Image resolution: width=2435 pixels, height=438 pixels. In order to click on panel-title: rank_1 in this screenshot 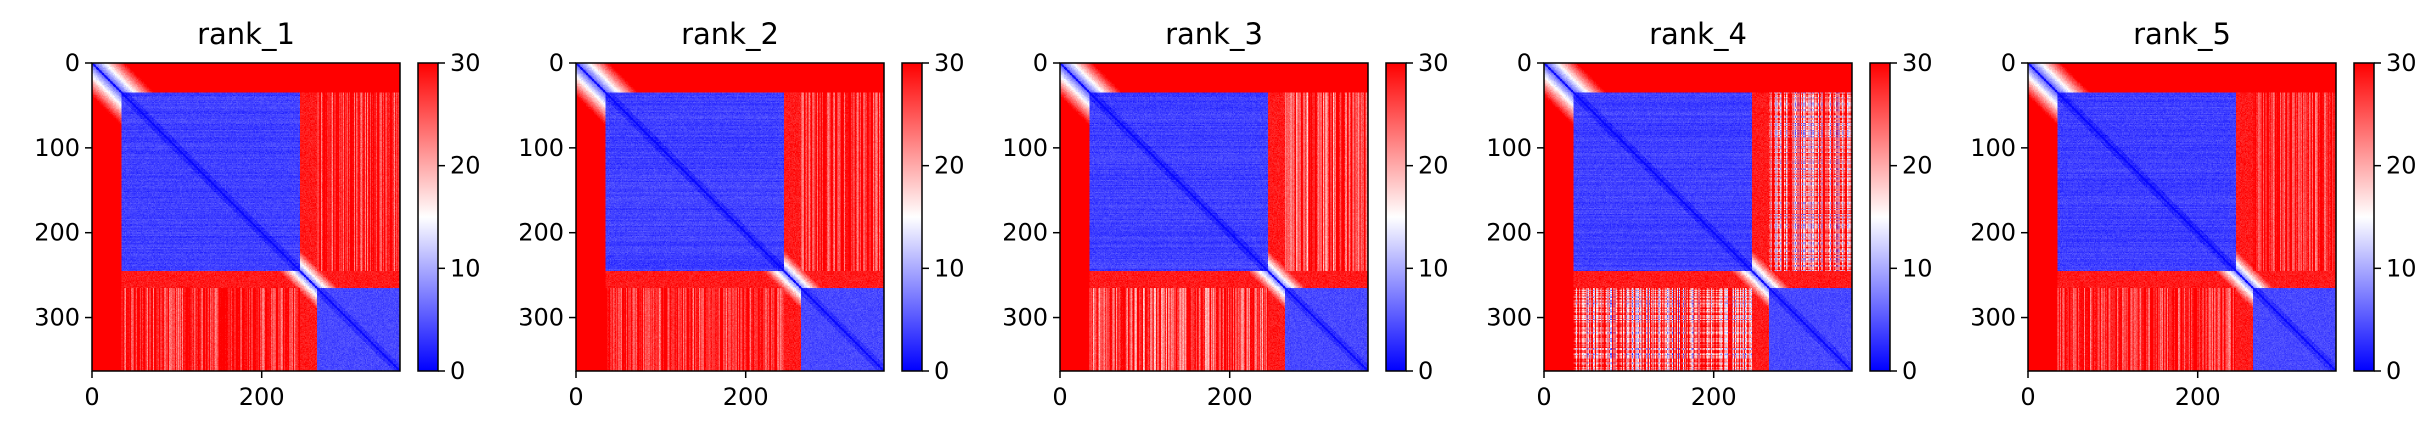, I will do `click(246, 34)`.